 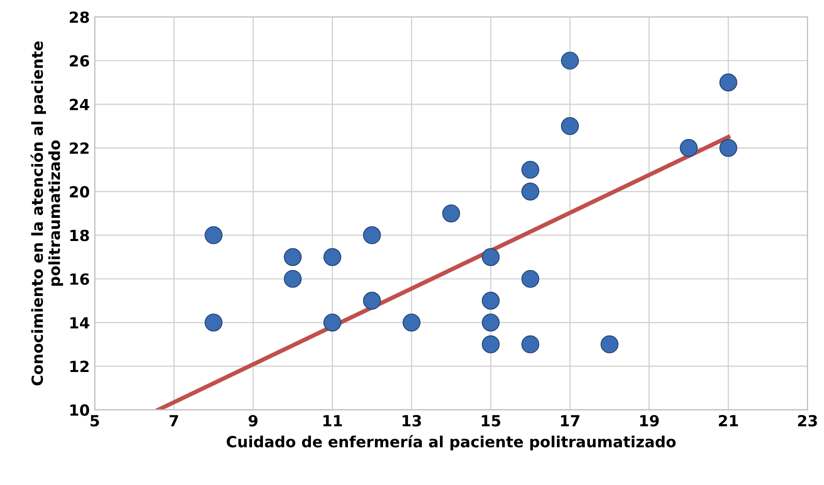 What do you see at coordinates (80, 322) in the screenshot?
I see `y-tick-label: 14` at bounding box center [80, 322].